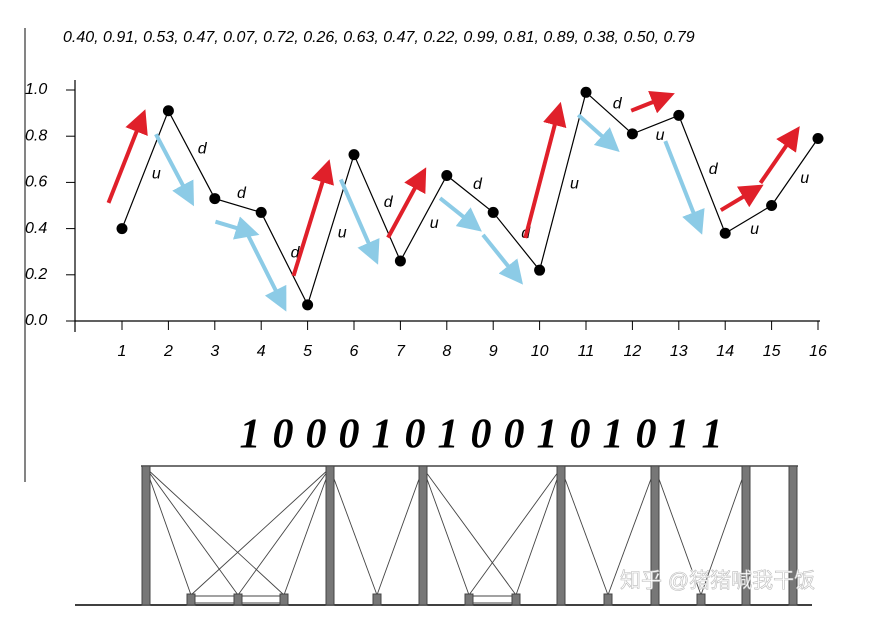  I want to click on y-tick-label: 0.2, so click(36, 274).